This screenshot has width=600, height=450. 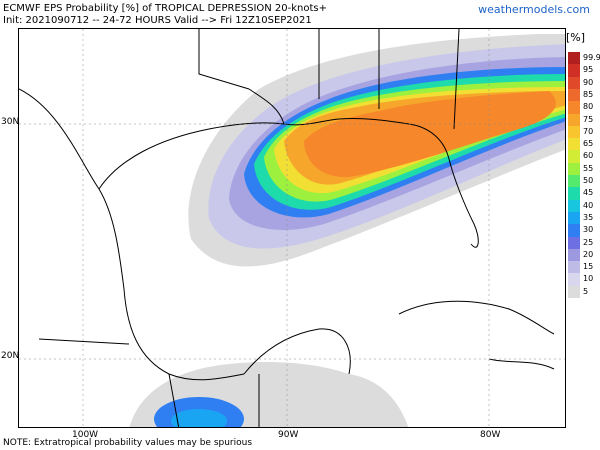 I want to click on colorbar-level-label: 80, so click(x=588, y=107).